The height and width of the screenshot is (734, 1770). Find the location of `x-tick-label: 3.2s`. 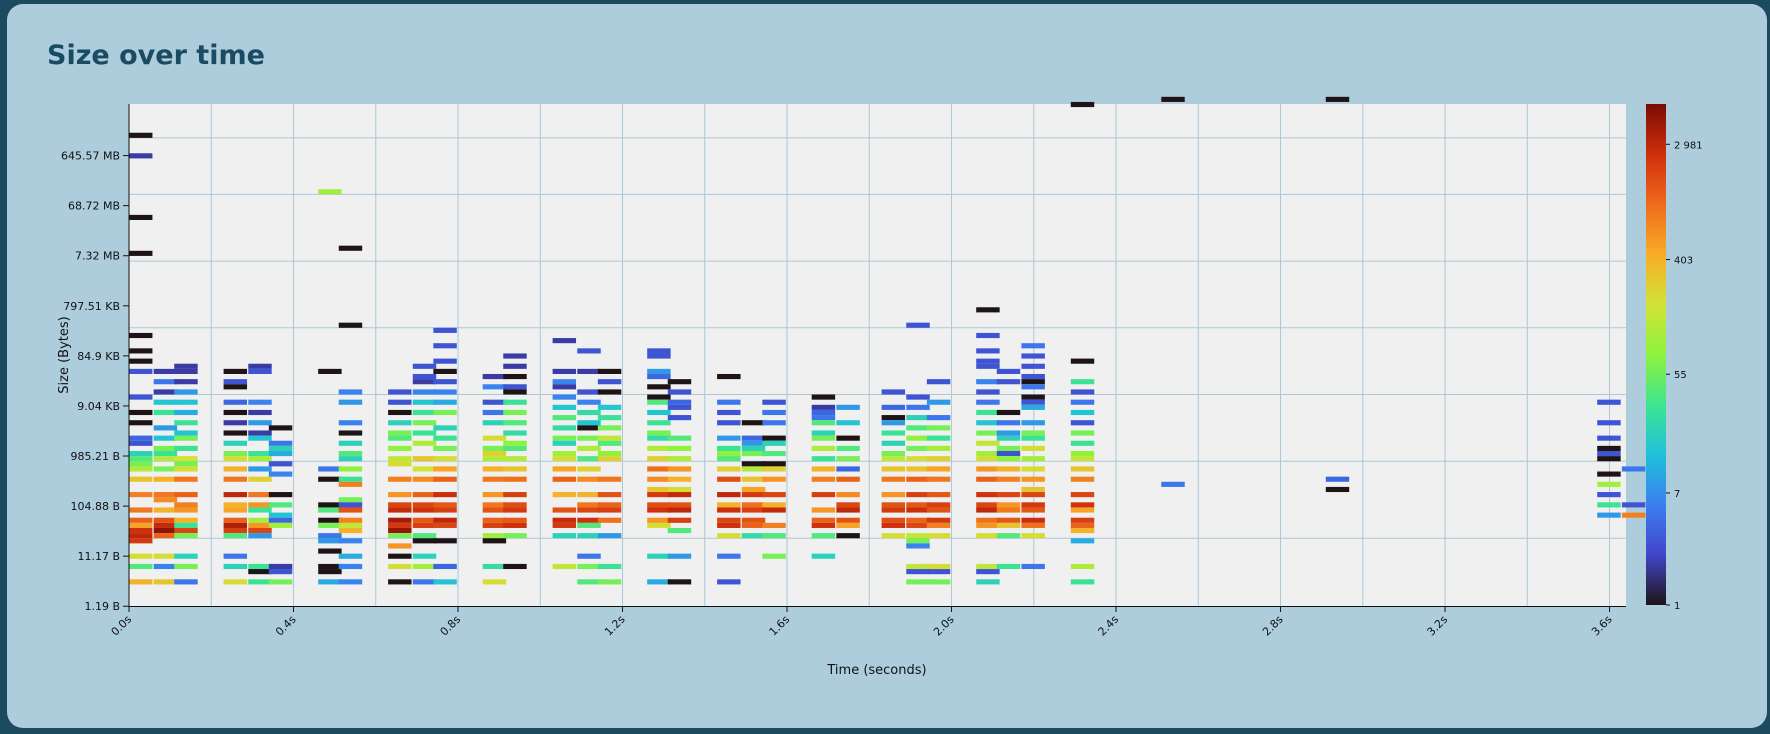

x-tick-label: 3.2s is located at coordinates (1438, 626).